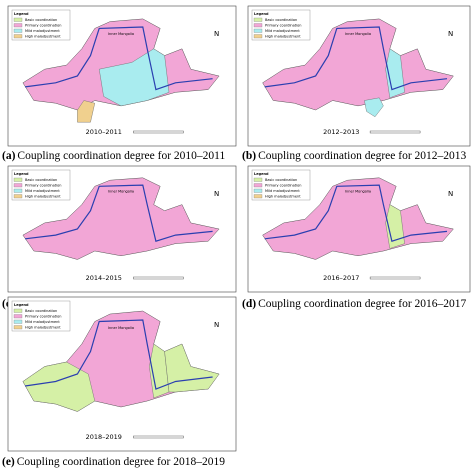 This screenshot has width=474, height=474. Describe the element at coordinates (104, 437) in the screenshot. I see `period-label: 2018–2019` at that location.